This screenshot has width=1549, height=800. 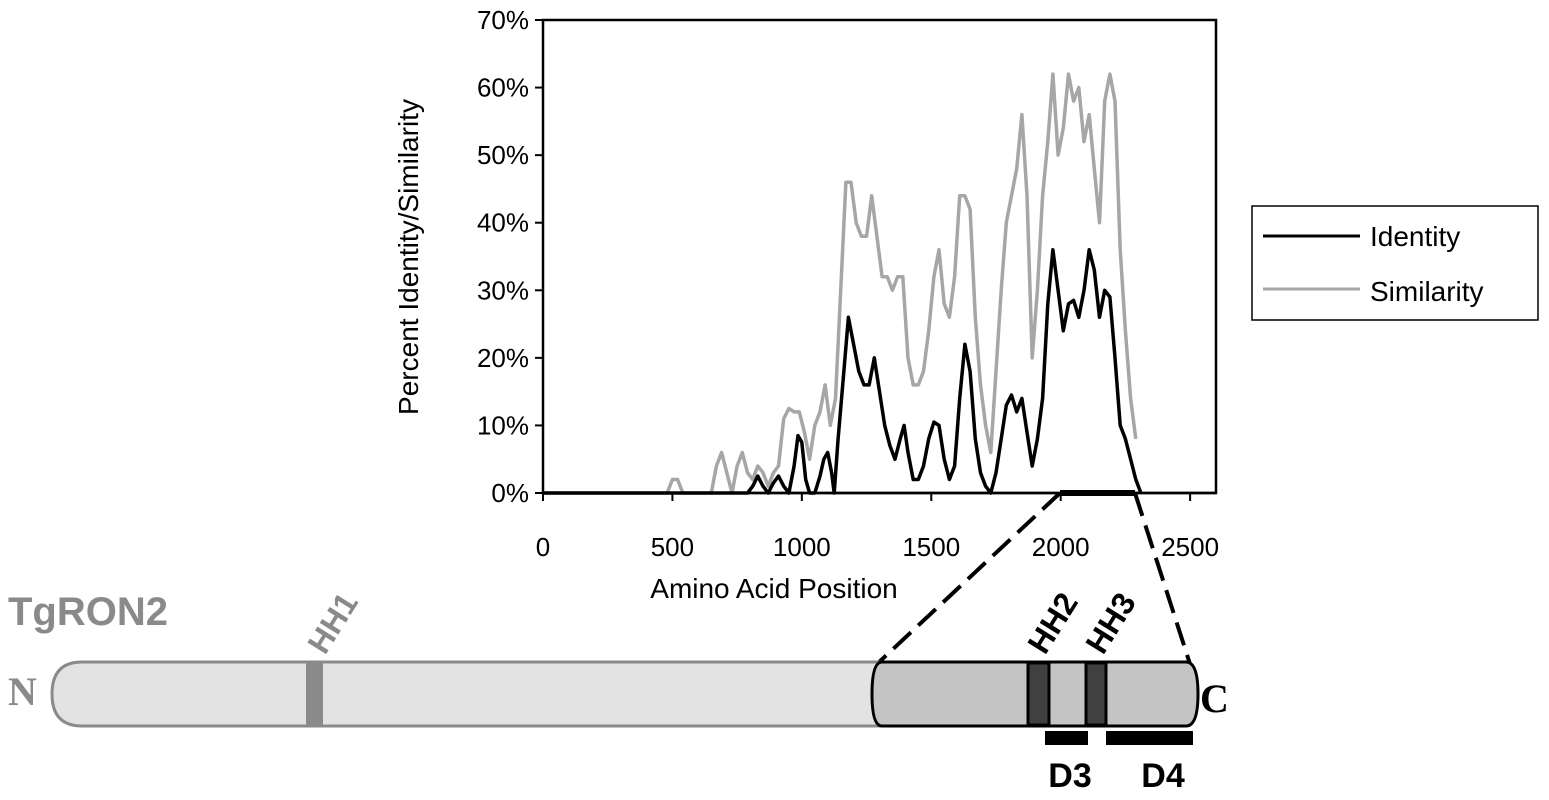 What do you see at coordinates (510, 256) in the screenshot?
I see `y-ticks: 0% 10% 20% 30% 40% 50% 60% 70%` at bounding box center [510, 256].